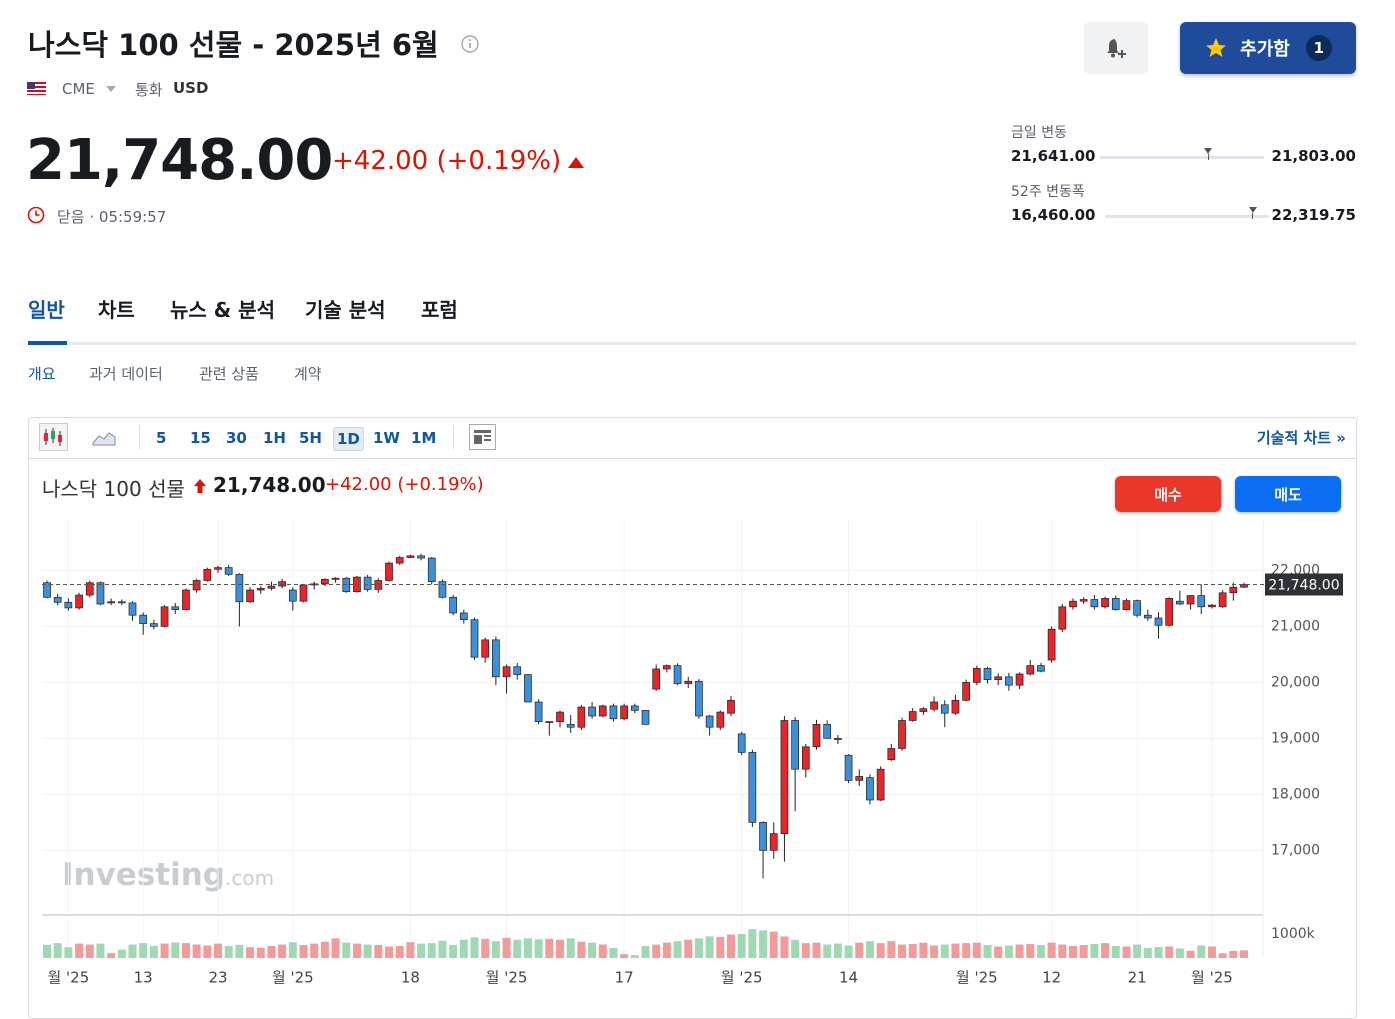  Describe the element at coordinates (104, 437) in the screenshot. I see `area-type-icon` at that location.